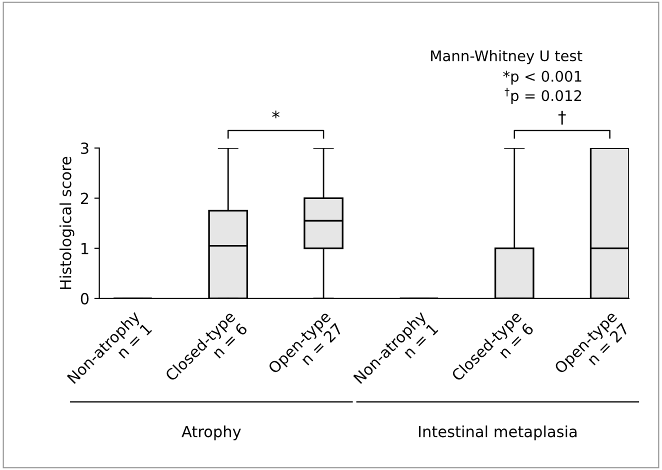 The width and height of the screenshot is (662, 470). I want to click on y-tick-label: 0, so click(84, 298).